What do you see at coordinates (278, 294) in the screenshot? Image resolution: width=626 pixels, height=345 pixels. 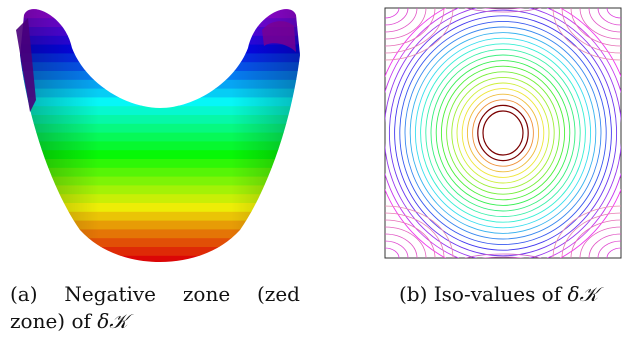 I see `caption-a-word: (zed` at bounding box center [278, 294].